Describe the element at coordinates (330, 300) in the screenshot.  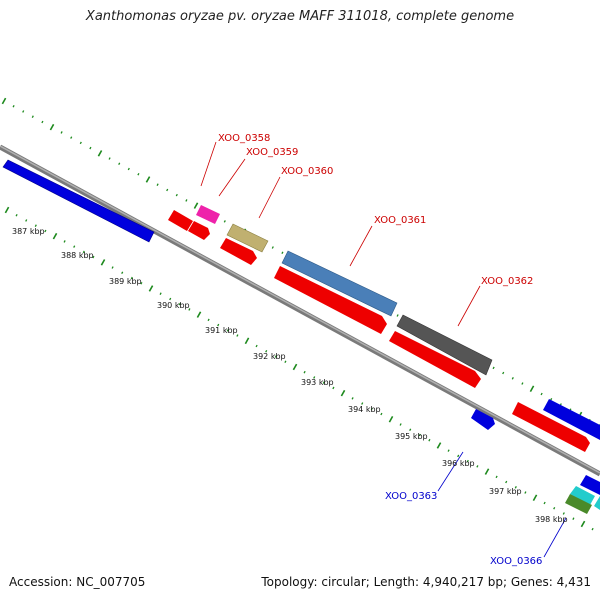
I see `gene-red-xoo0361` at that location.